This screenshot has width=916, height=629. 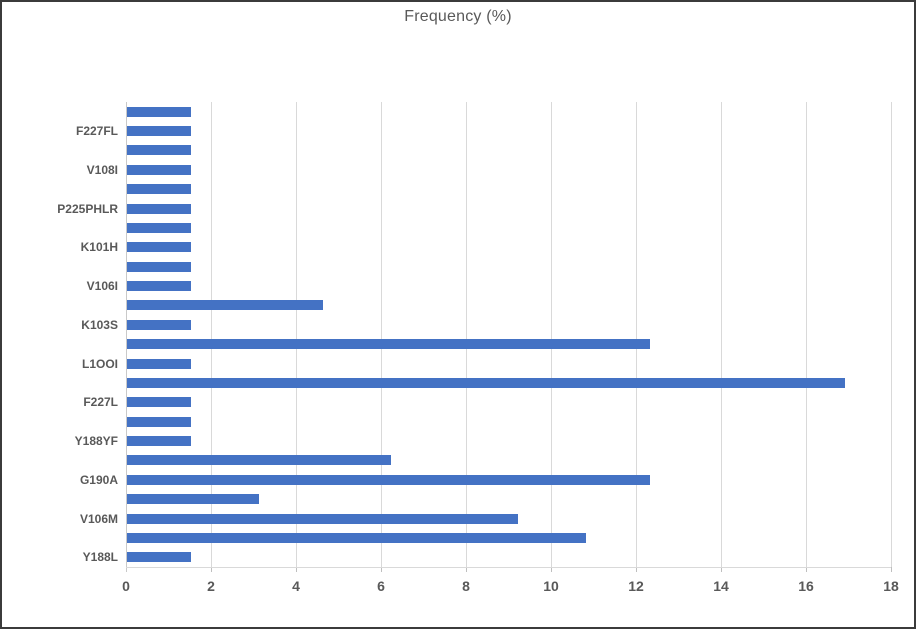 I want to click on chart-title: Frequency (%), so click(x=458, y=16).